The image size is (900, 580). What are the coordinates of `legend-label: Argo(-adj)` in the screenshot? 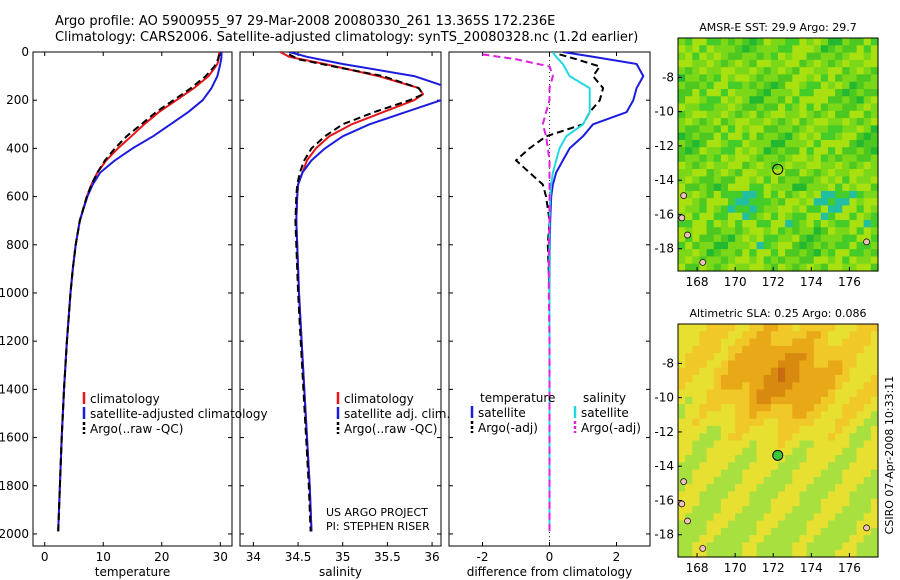 It's located at (508, 428).